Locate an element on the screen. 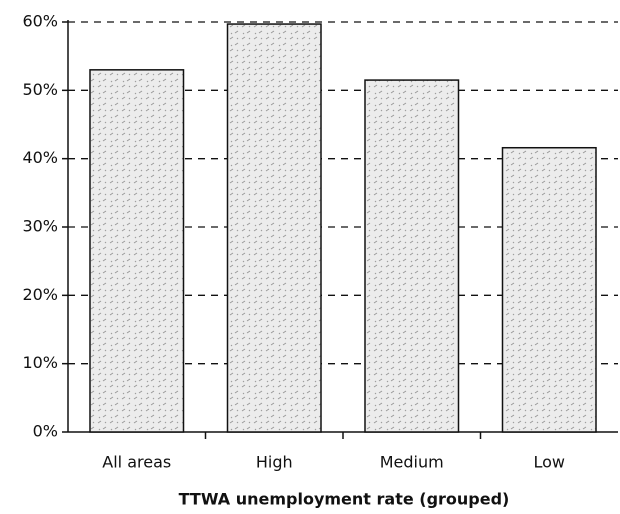 This screenshot has height=514, width=620. y-tick-label: 10% is located at coordinates (40, 362).